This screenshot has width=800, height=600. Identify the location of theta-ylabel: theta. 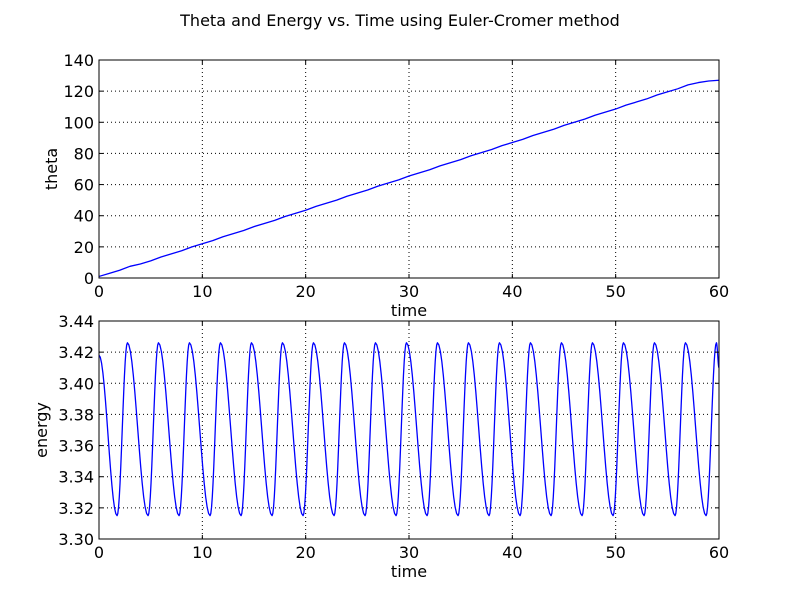
(51, 169).